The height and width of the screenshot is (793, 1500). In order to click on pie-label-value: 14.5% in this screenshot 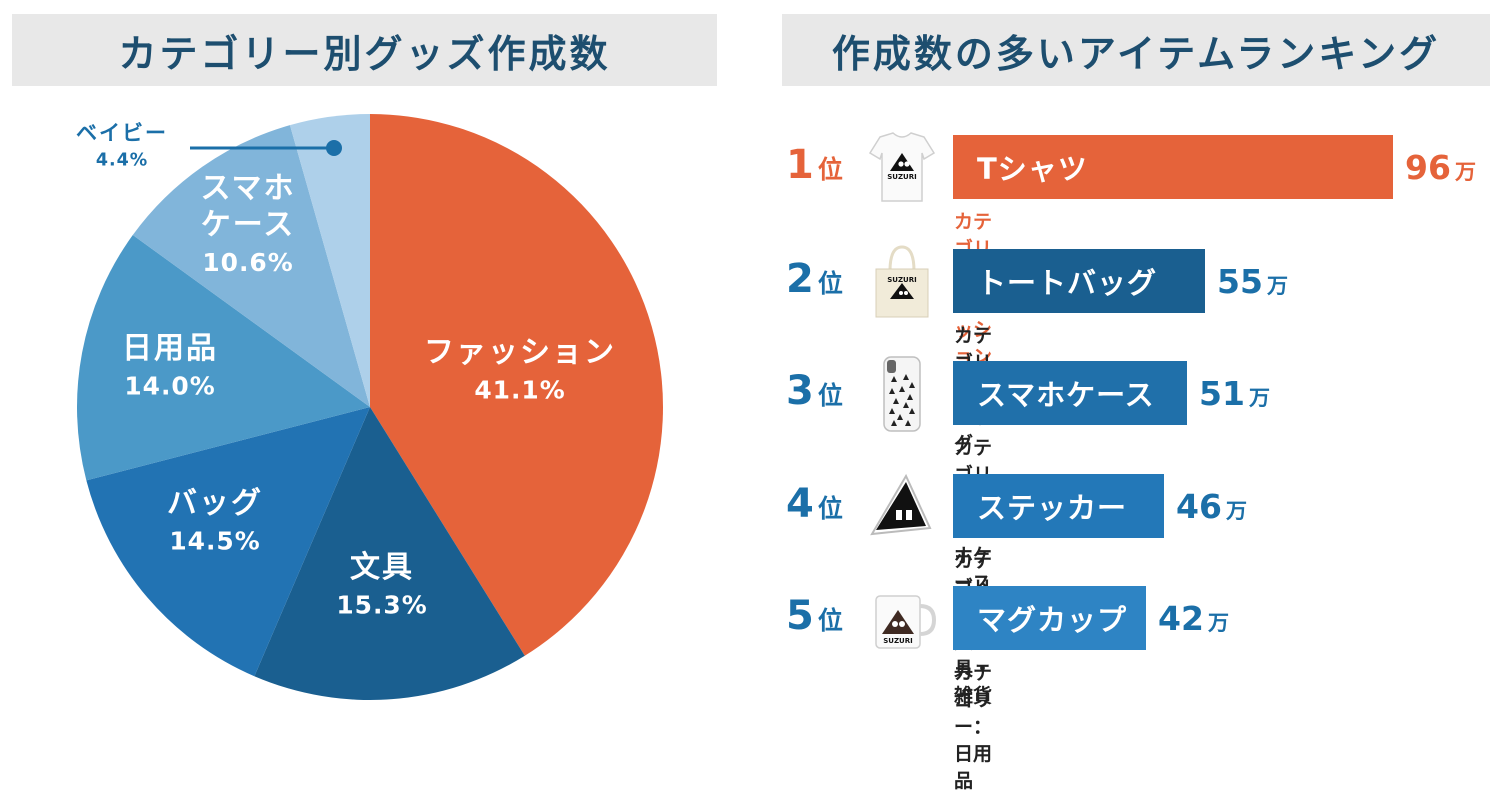, I will do `click(214, 541)`.